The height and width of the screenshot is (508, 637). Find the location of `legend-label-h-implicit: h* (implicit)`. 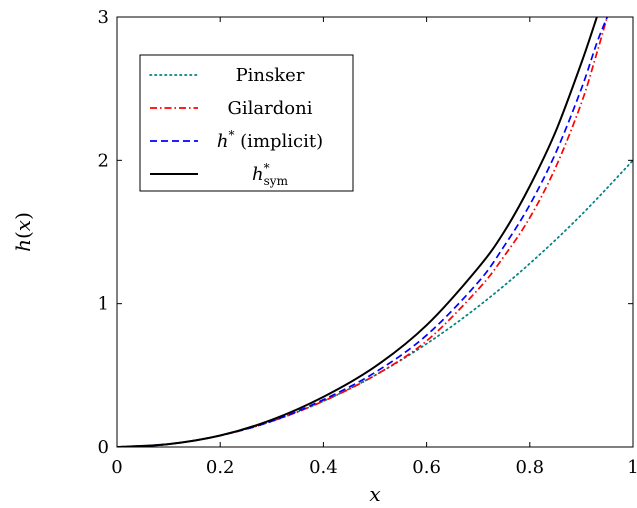

legend-label-h-implicit: h* (implicit) is located at coordinates (270, 140).